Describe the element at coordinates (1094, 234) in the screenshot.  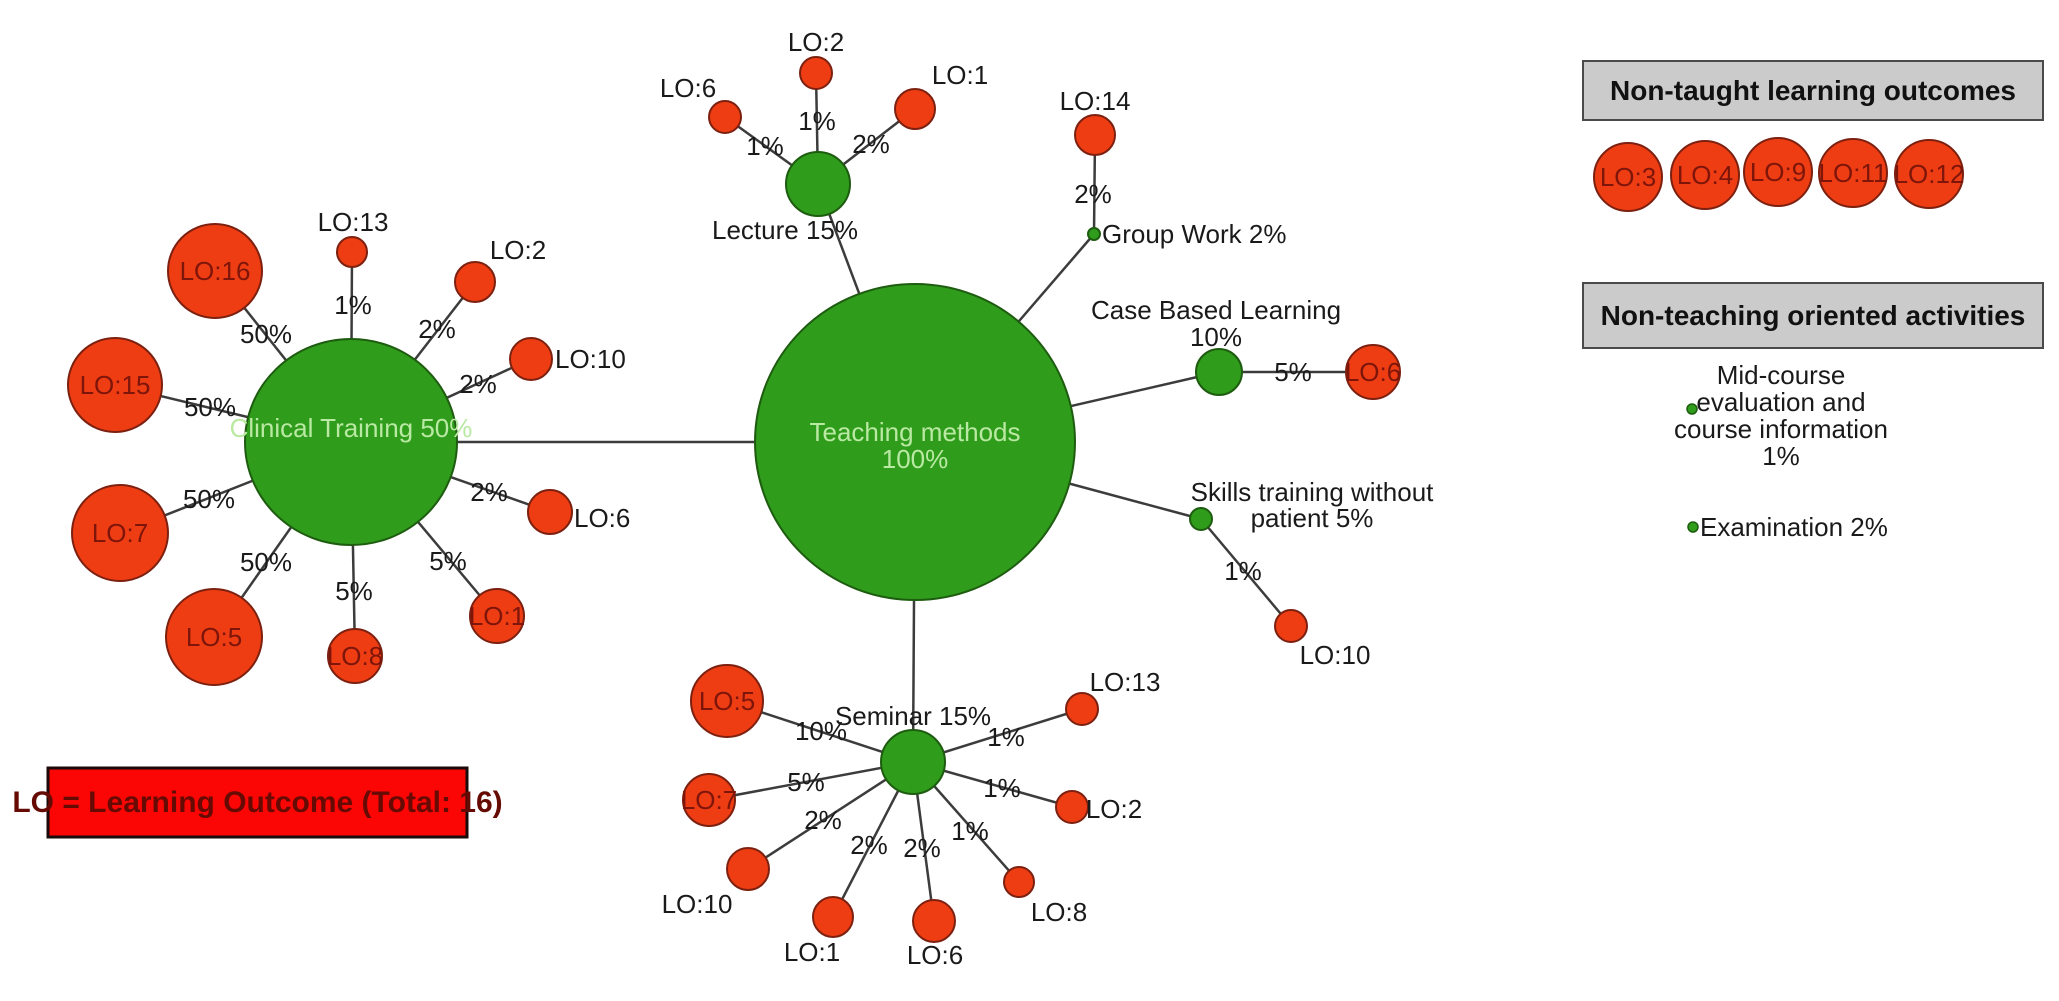
I see `node-group-work` at that location.